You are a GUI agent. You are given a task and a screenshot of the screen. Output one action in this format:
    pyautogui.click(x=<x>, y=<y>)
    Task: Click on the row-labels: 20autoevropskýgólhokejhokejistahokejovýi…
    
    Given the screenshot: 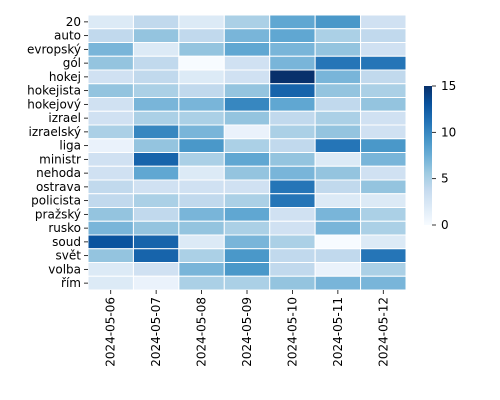 What is the action you would take?
    pyautogui.click(x=57, y=152)
    